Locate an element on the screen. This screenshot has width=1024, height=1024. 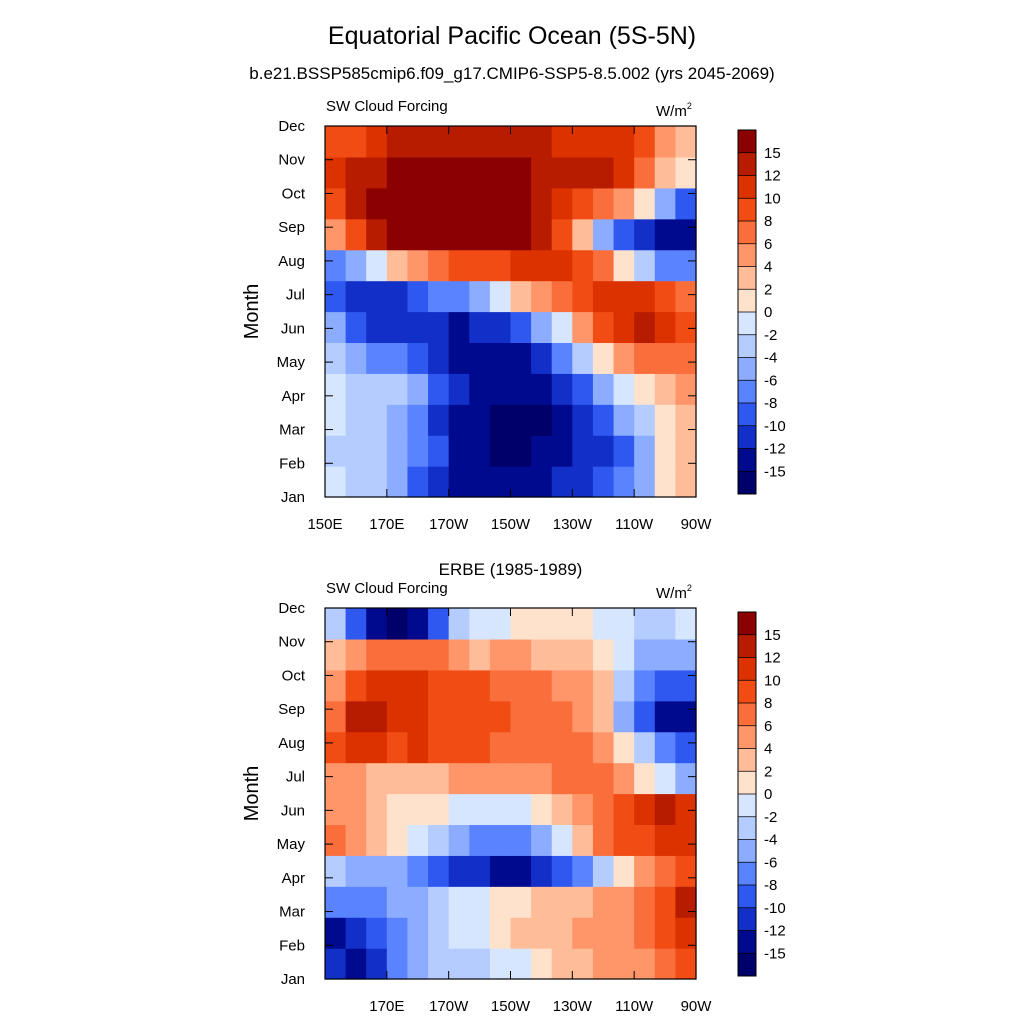
y-tick-label: Nov is located at coordinates (291, 160).